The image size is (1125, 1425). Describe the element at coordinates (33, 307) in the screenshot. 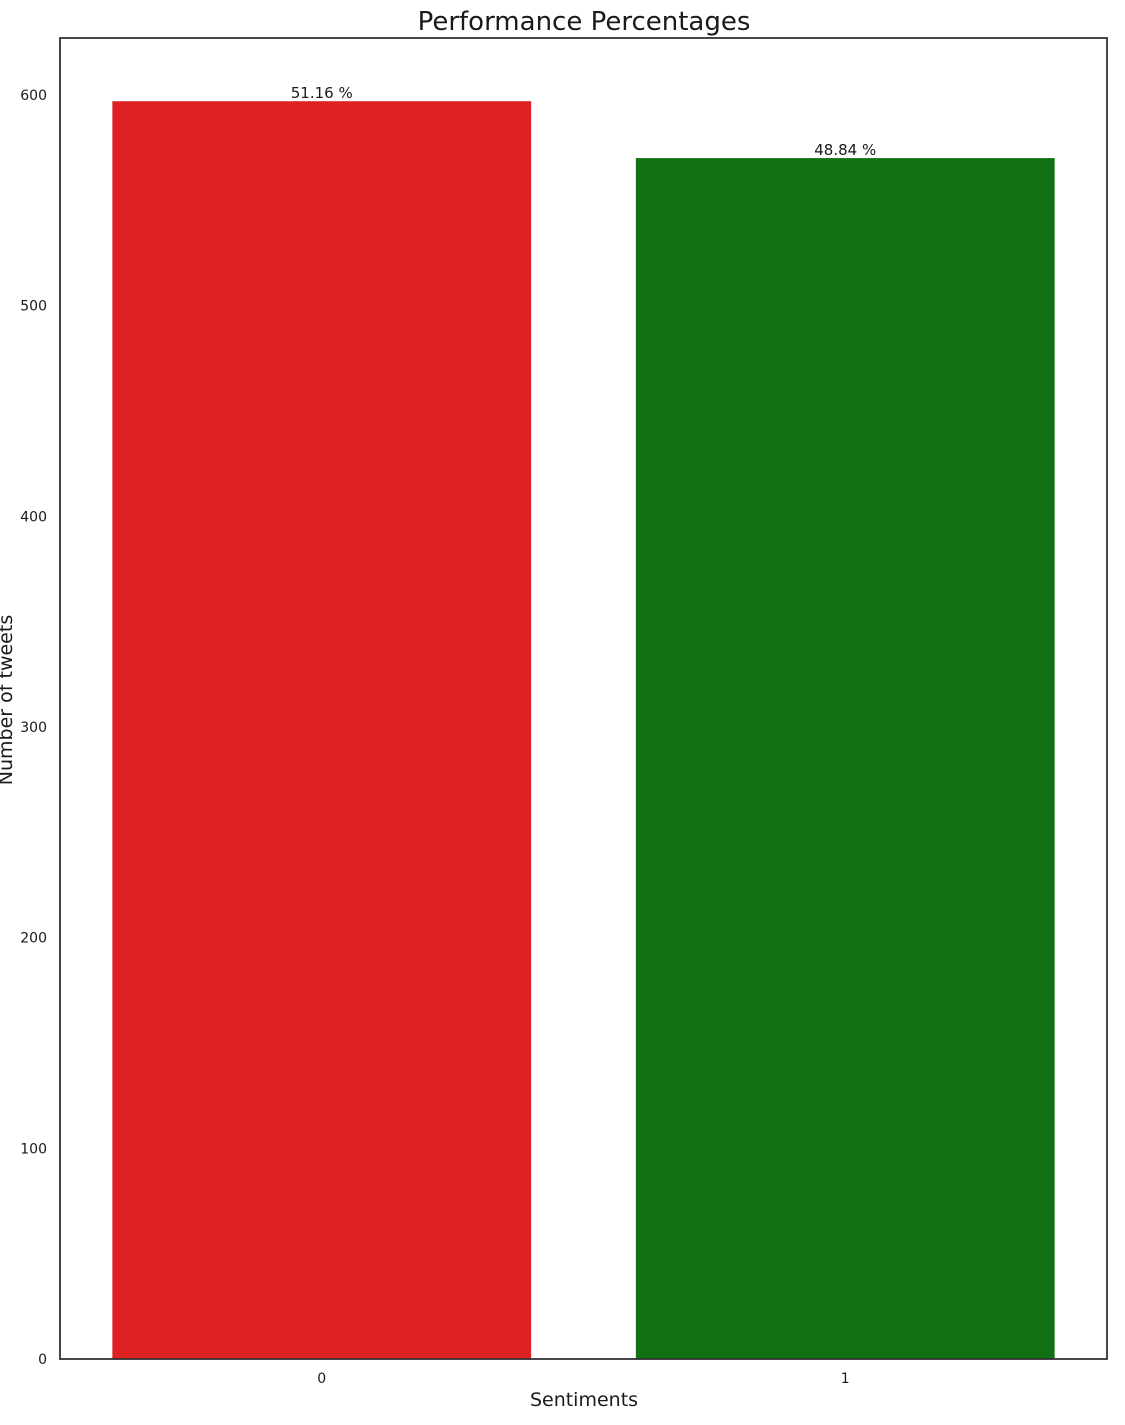

I see `y-tick-label: 500` at that location.